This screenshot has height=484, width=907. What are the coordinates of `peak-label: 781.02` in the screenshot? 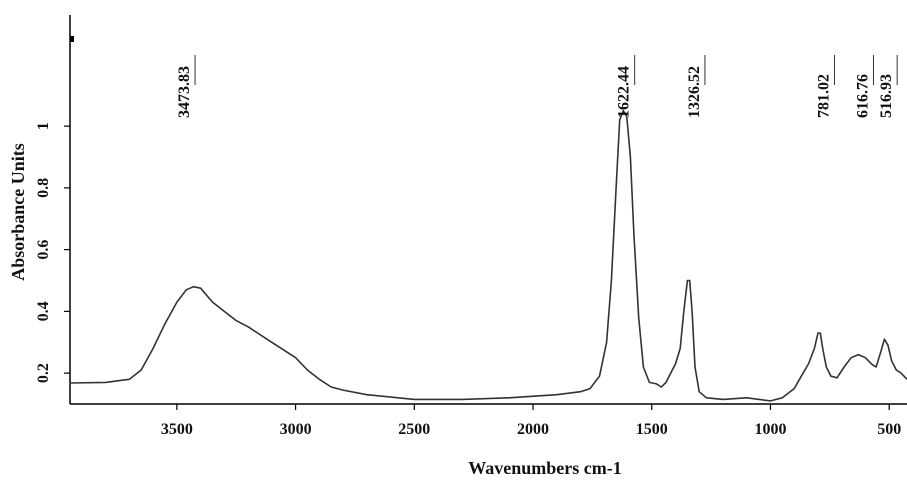 It's located at (823, 96).